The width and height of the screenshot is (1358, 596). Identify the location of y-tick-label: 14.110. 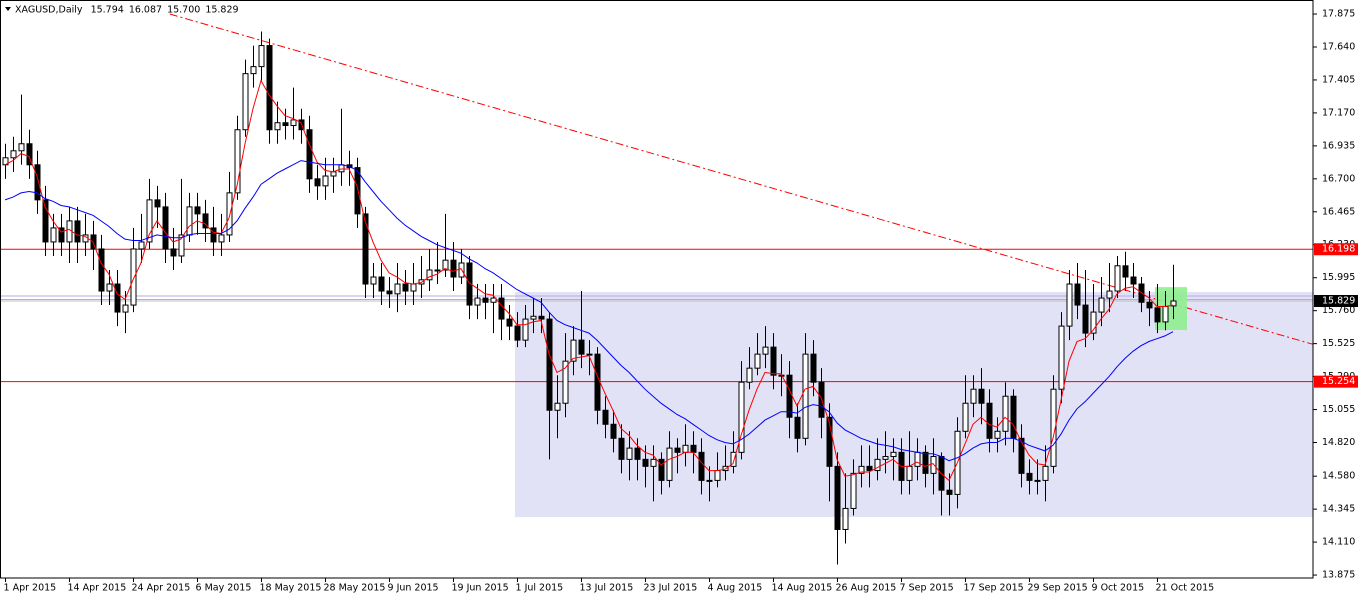
(1338, 542).